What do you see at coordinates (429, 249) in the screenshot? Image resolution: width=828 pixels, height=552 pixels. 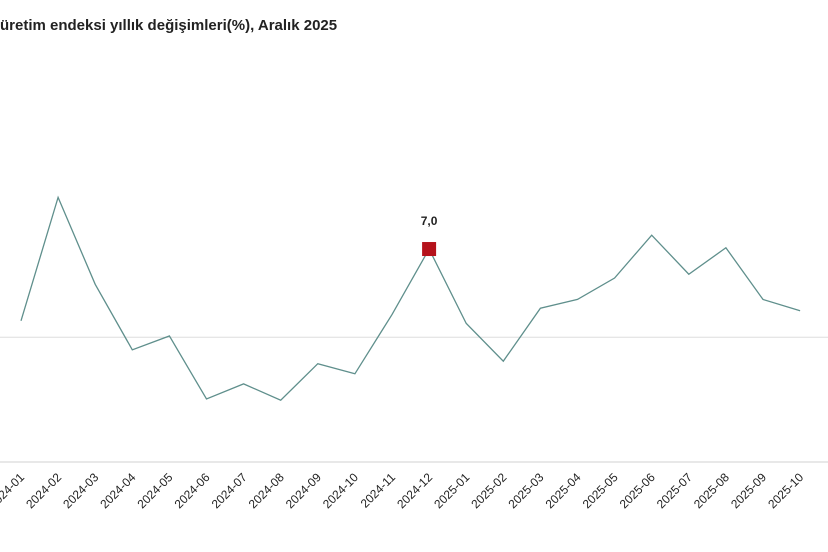 I see `highlight-marker` at bounding box center [429, 249].